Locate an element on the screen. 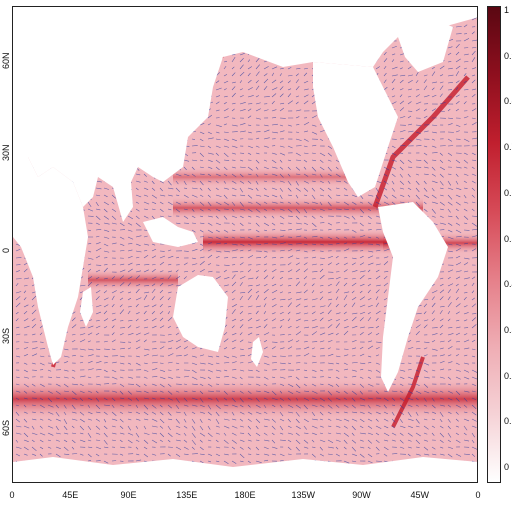  colorbar-tick-label: 0.5 is located at coordinates (508, 238).